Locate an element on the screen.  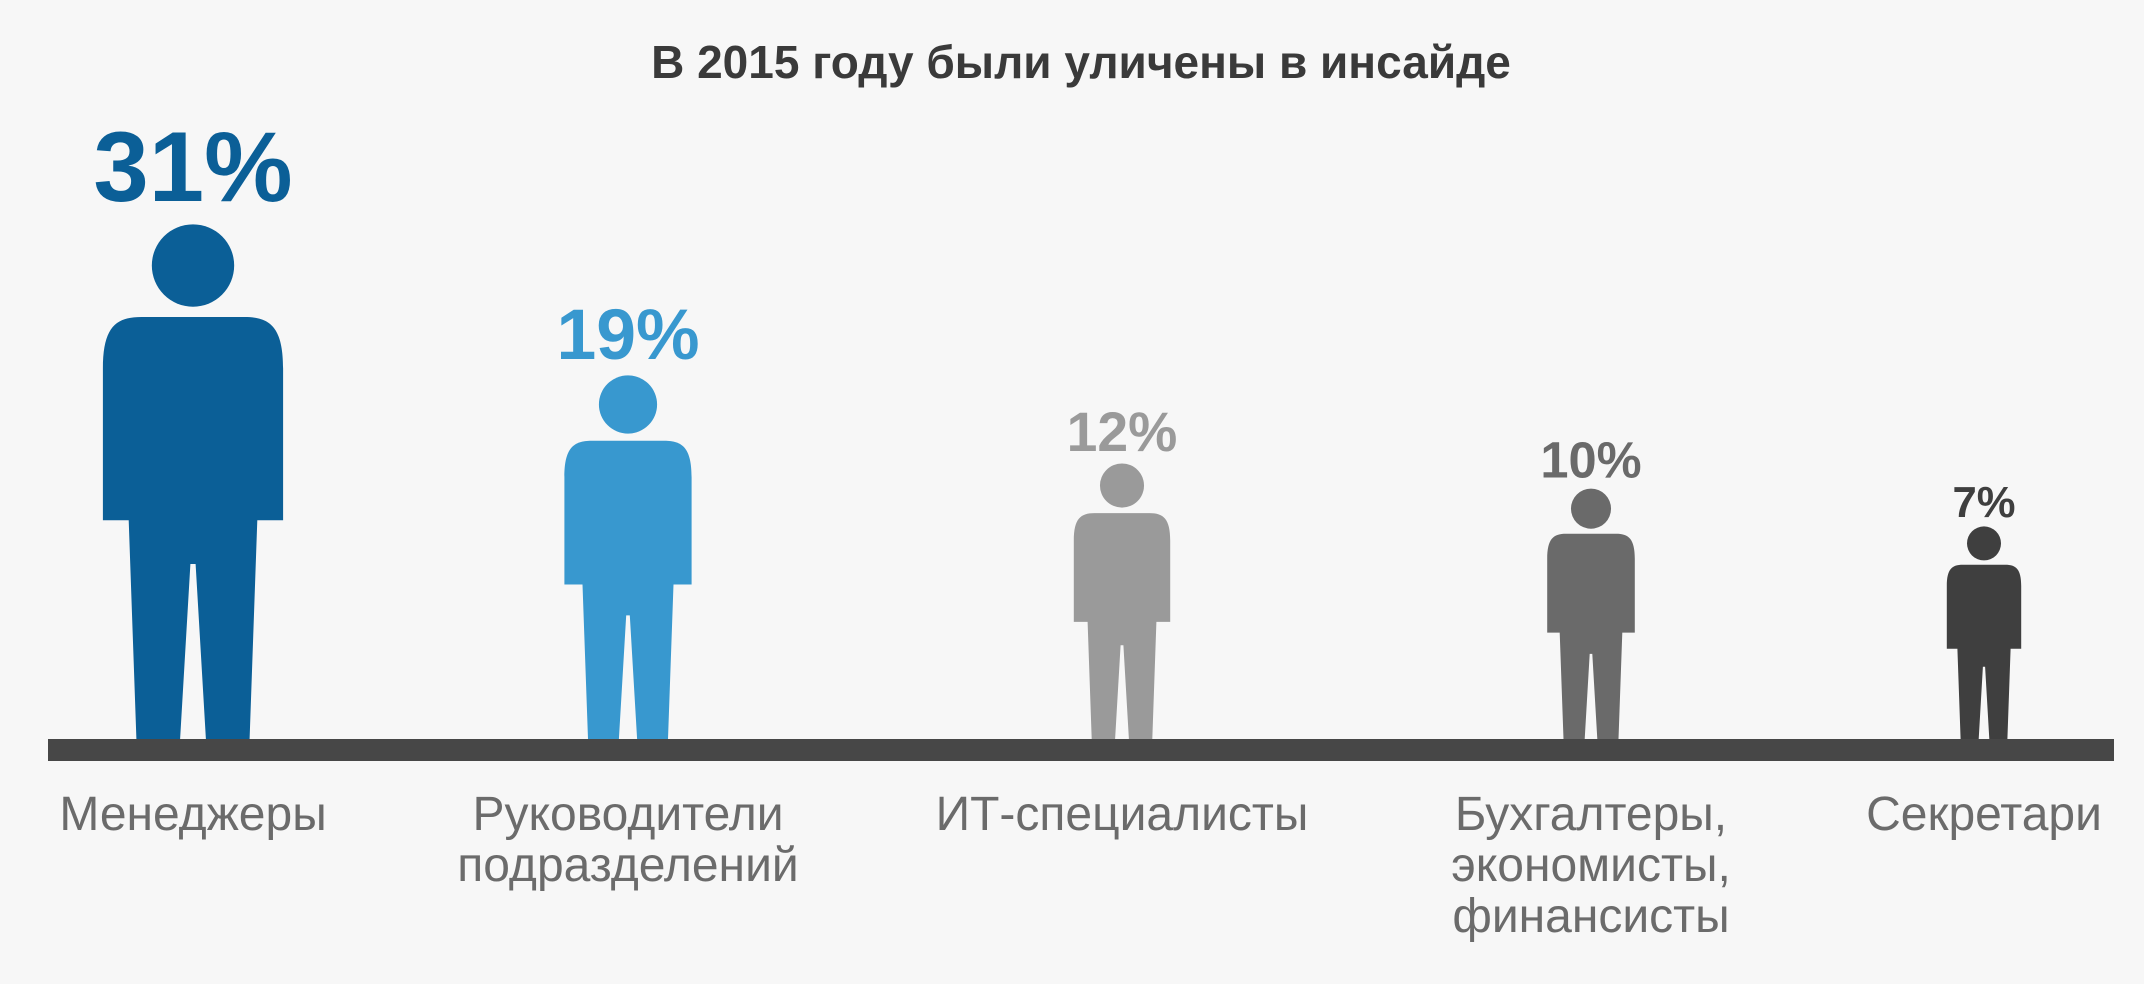
category-label: Секретари is located at coordinates (1984, 814).